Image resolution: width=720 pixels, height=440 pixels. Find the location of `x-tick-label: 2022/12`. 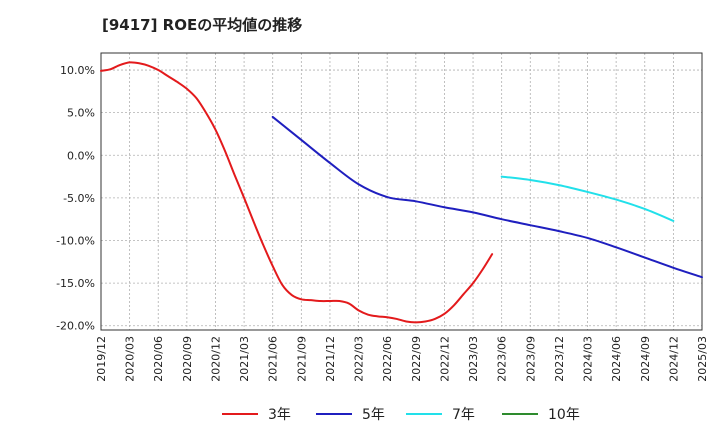

x-tick-label: 2022/12 is located at coordinates (444, 359).